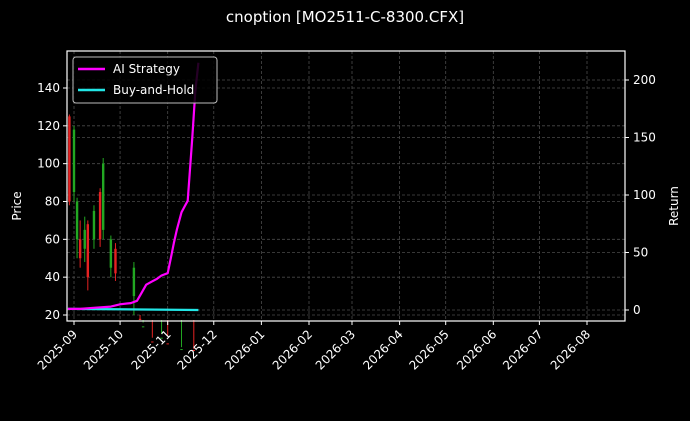 This screenshot has height=421, width=690. I want to click on svg-text: 2026-01, so click(244, 349).